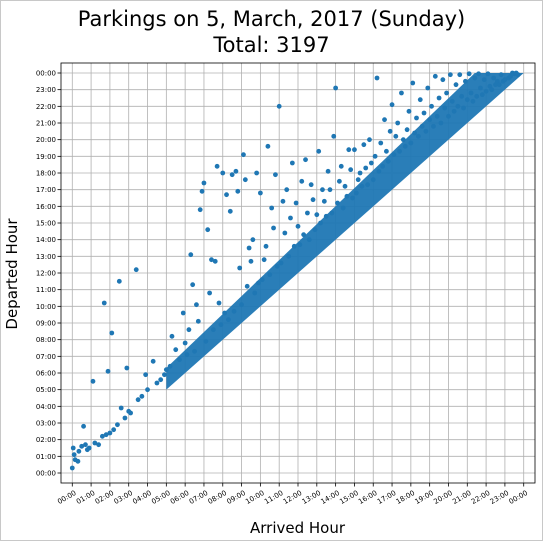 Image resolution: width=543 pixels, height=541 pixels. Describe the element at coordinates (405, 497) in the screenshot. I see `x-tick-label: 18:00` at that location.